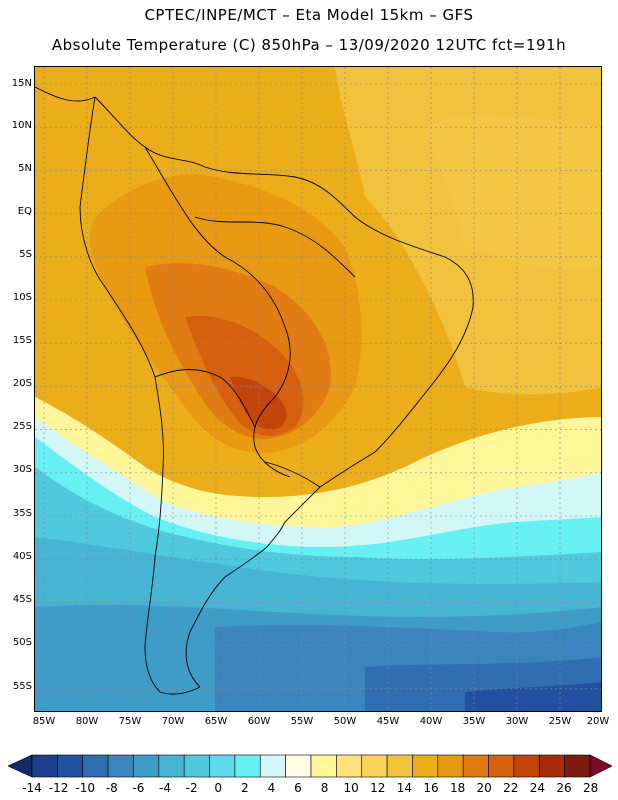 This screenshot has width=618, height=800. I want to click on colorbar-label: -4, so click(165, 788).